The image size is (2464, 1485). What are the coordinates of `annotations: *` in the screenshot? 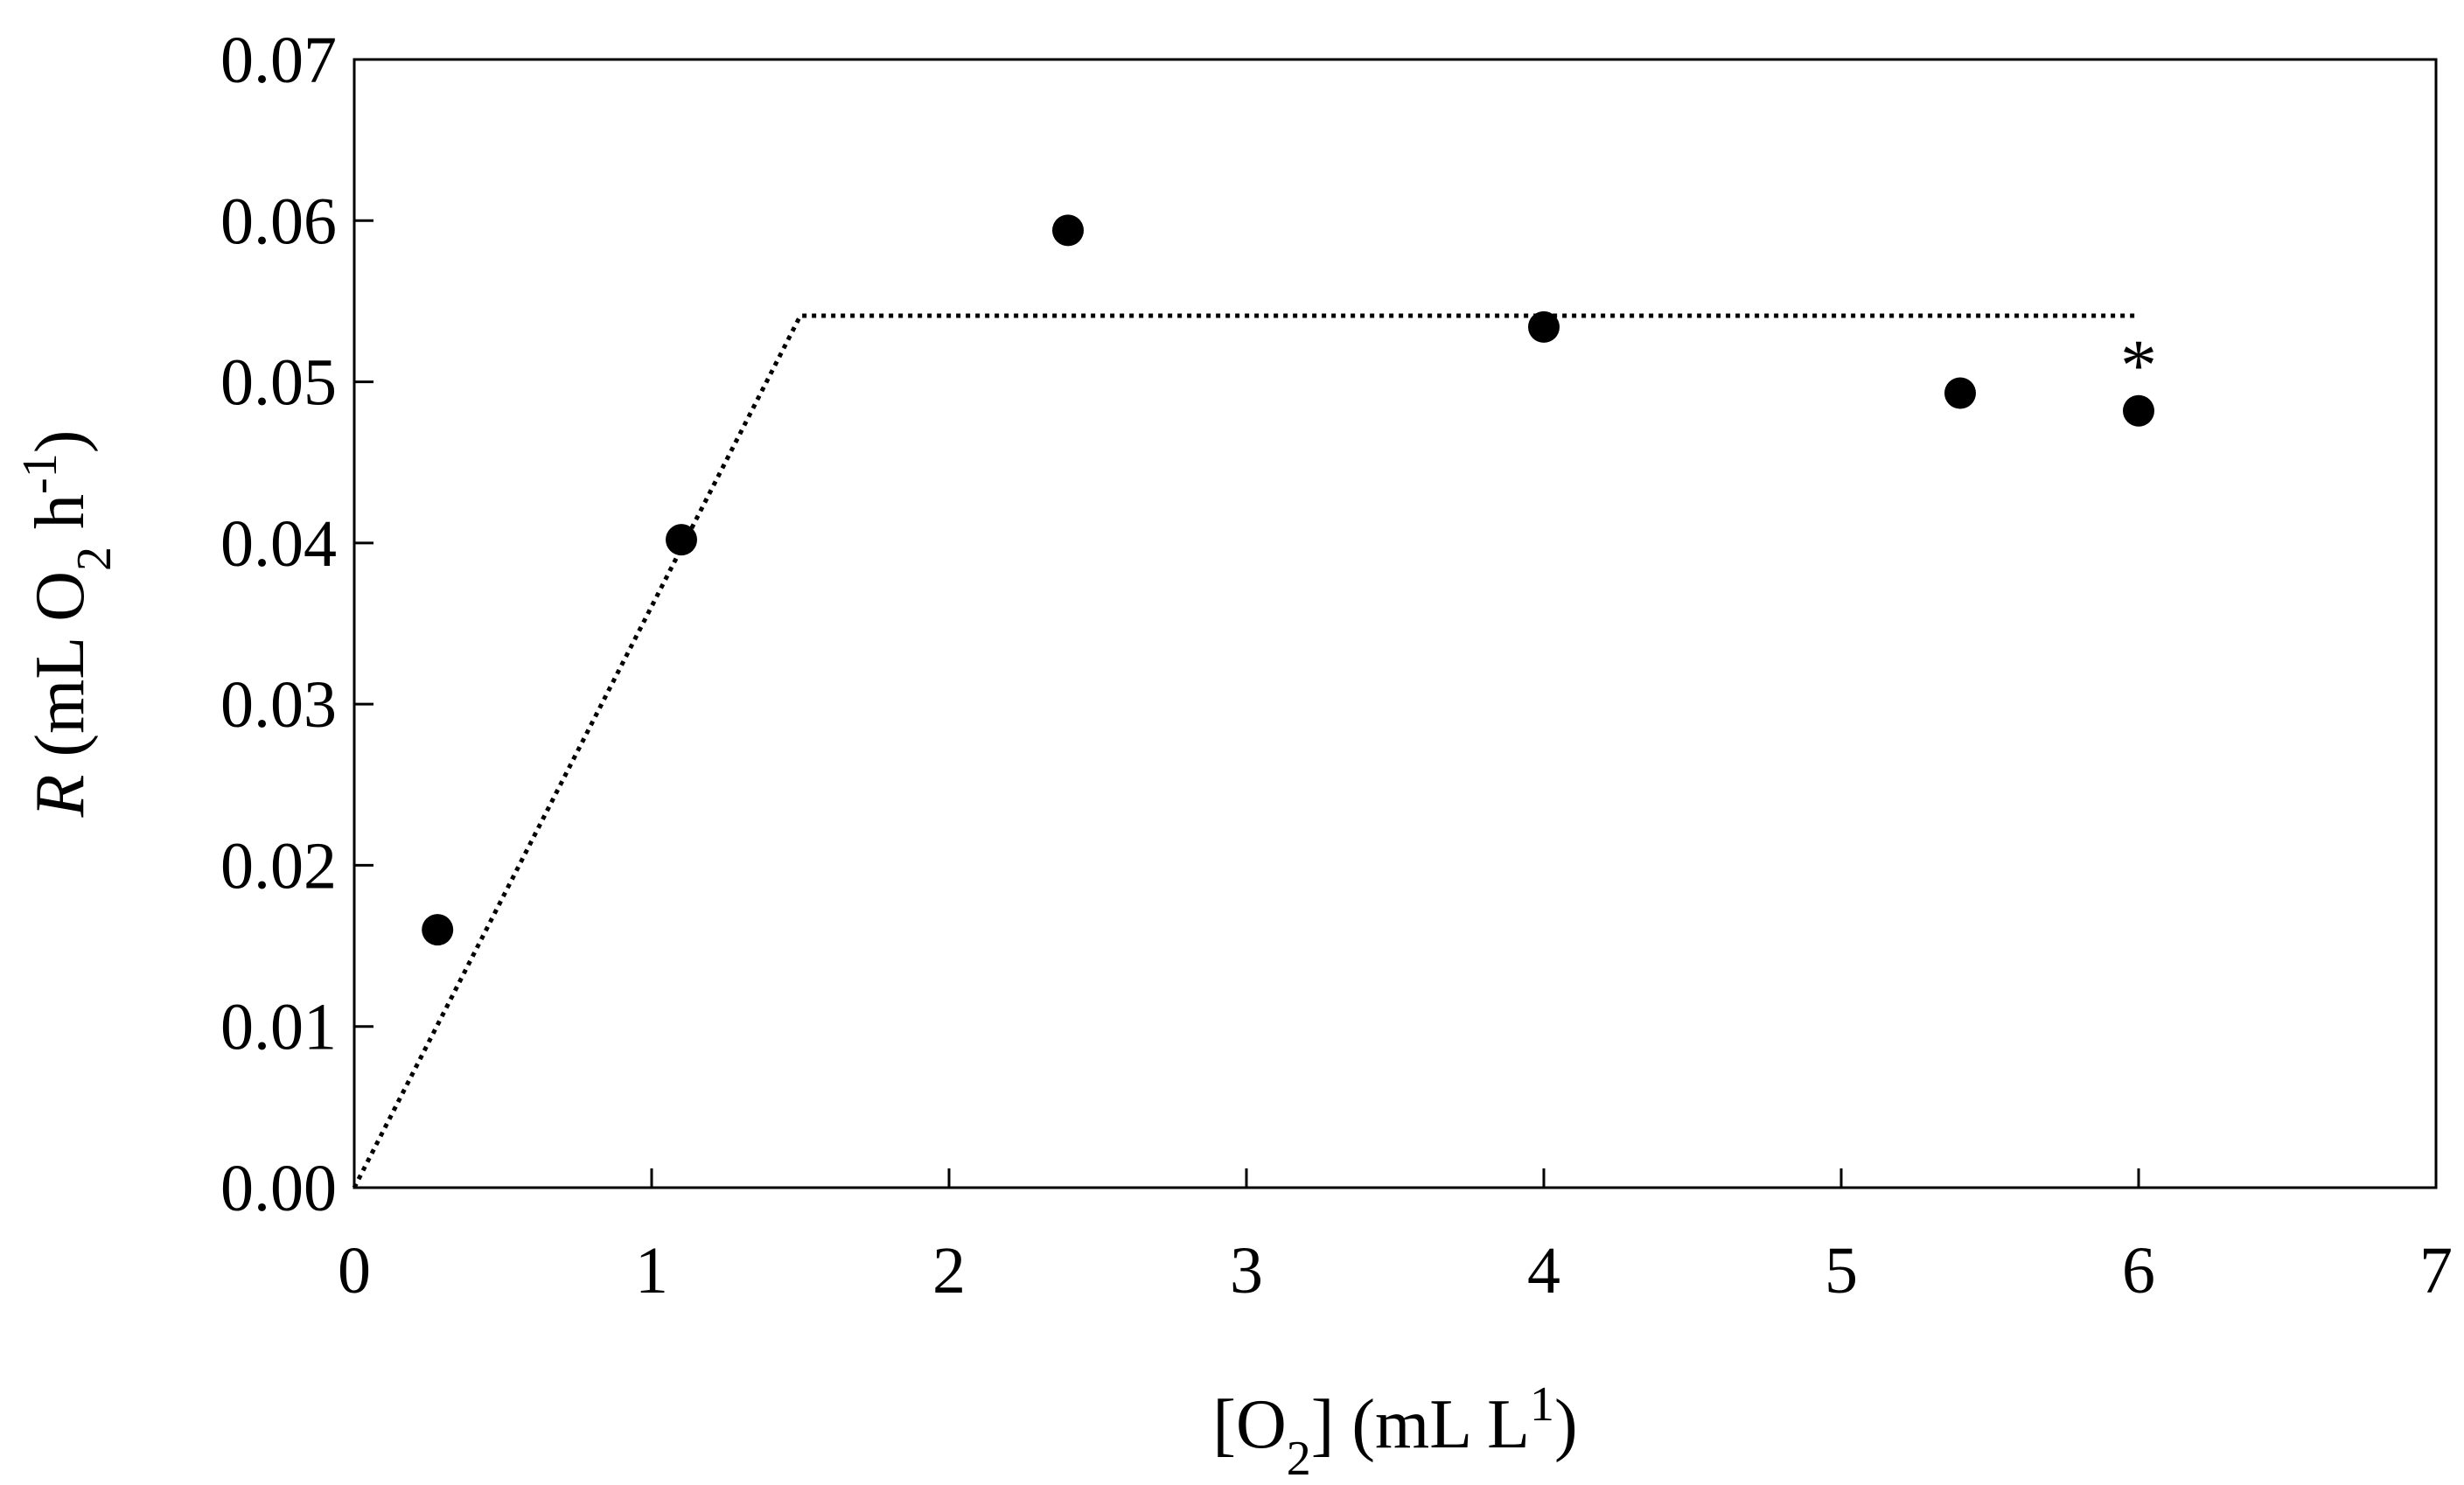 It's located at (2138, 366).